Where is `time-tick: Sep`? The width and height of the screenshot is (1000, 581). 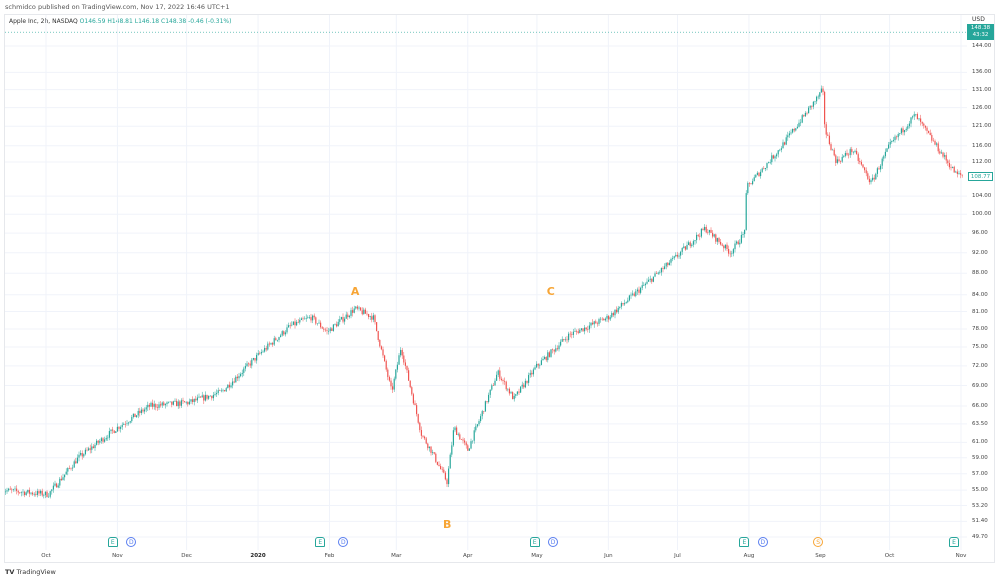 time-tick: Sep is located at coordinates (820, 556).